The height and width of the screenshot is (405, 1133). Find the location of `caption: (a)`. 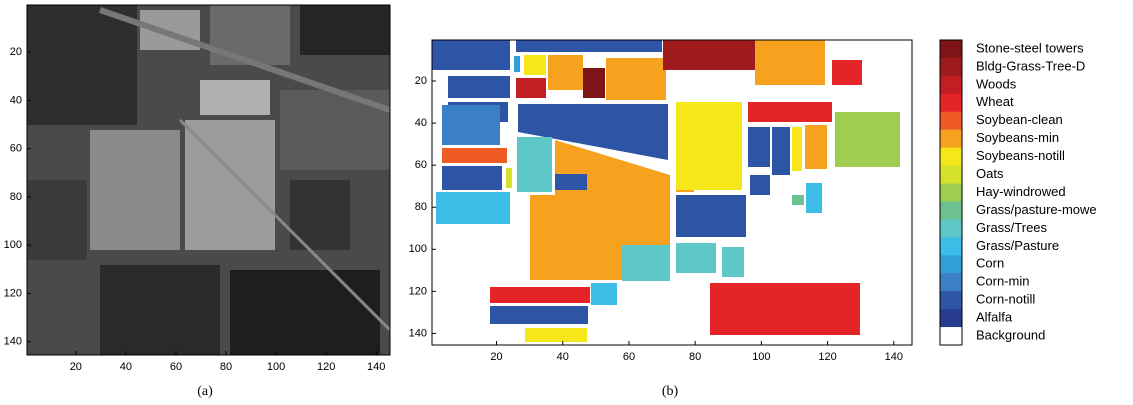

caption: (a) is located at coordinates (205, 391).